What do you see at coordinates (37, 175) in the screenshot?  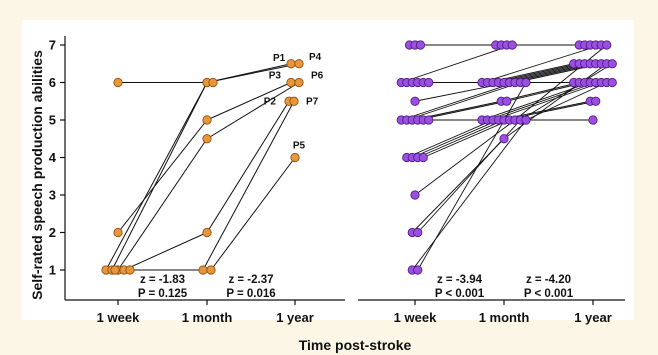 I see `y-axis-label: Self-rated speech production abilities` at bounding box center [37, 175].